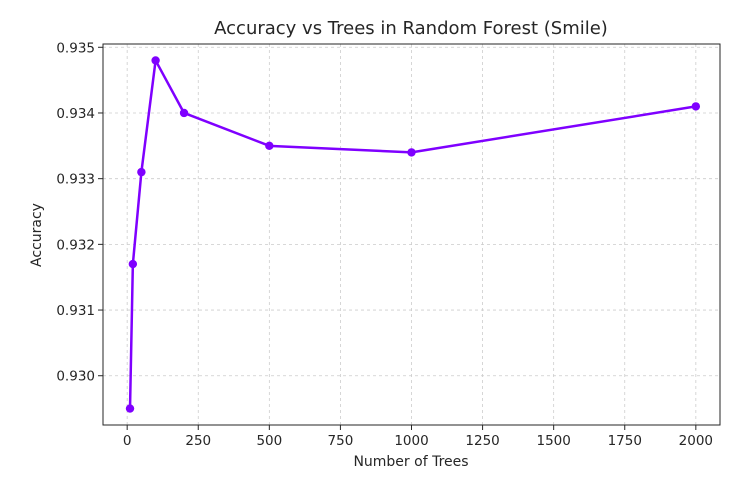  I want to click on x-axis-label: Number of Trees, so click(410, 462).